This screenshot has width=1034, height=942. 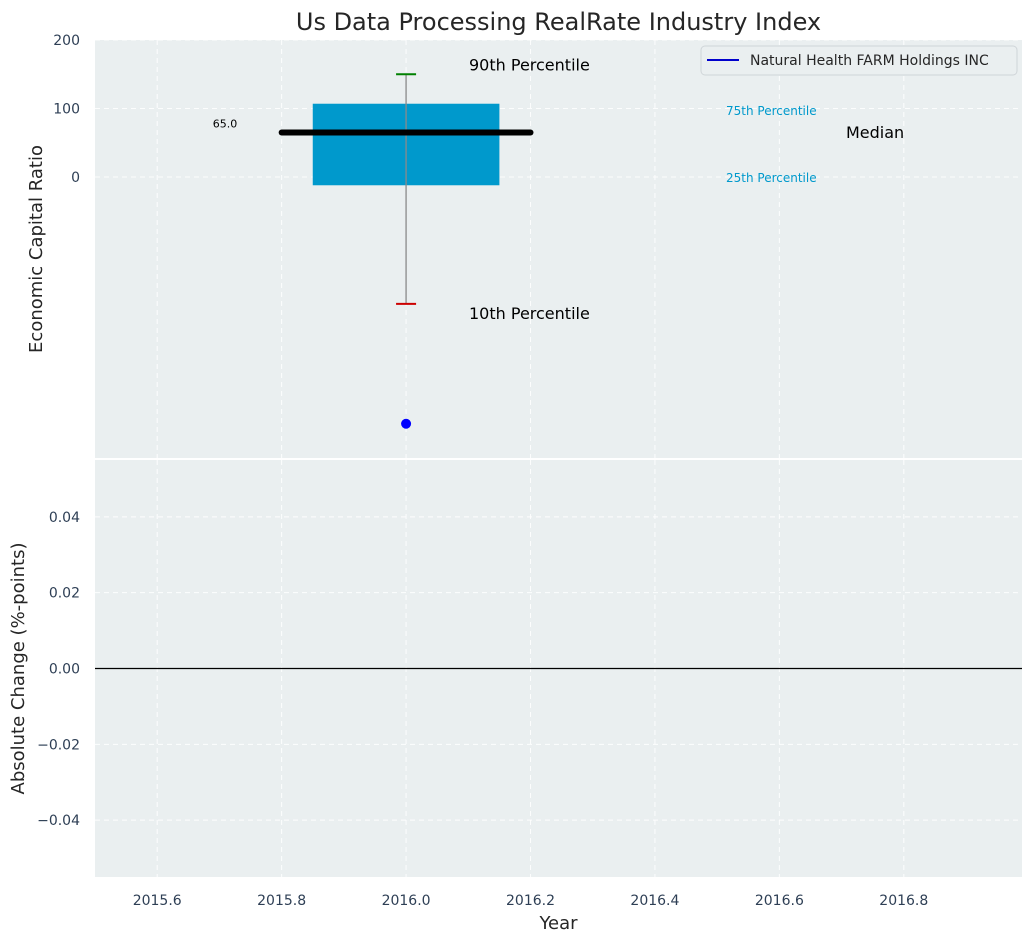 What do you see at coordinates (406, 423) in the screenshot?
I see `company-data-point` at bounding box center [406, 423].